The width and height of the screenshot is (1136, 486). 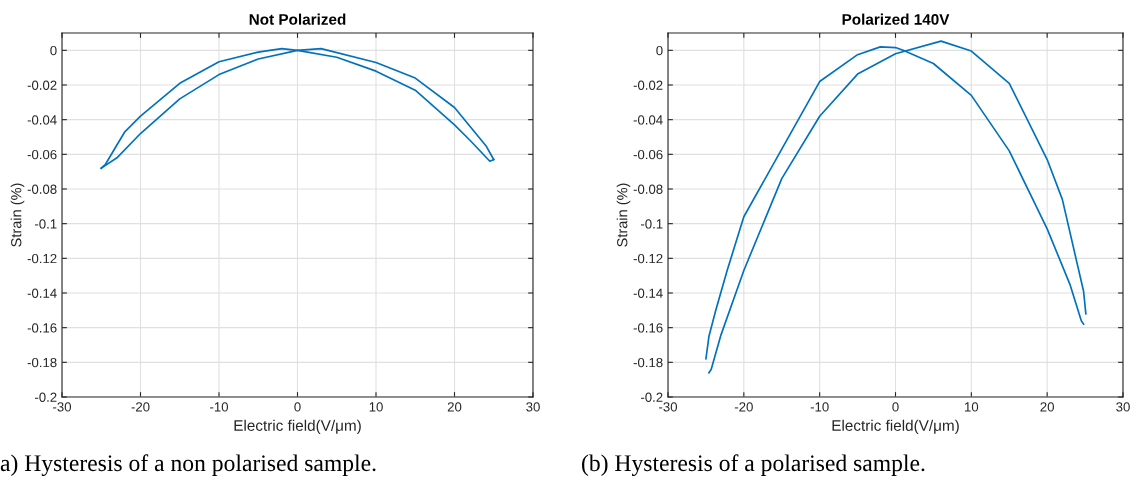 What do you see at coordinates (896, 19) in the screenshot?
I see `chart-title: Polarized 140V` at bounding box center [896, 19].